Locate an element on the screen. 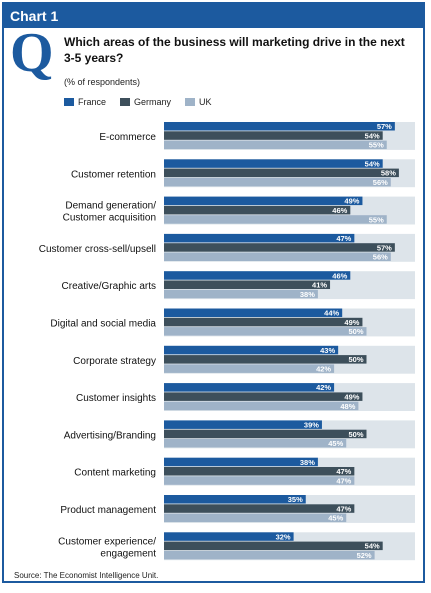  category-label: Demand generation/ is located at coordinates (110, 206).